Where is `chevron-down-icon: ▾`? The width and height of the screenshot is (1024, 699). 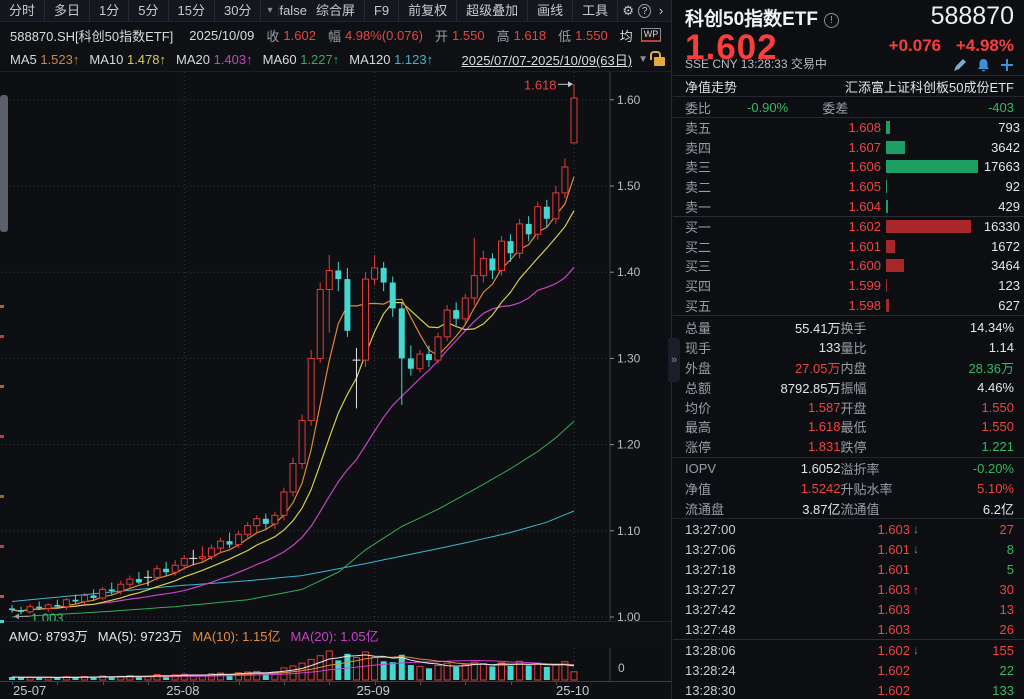 chevron-down-icon: ▾ is located at coordinates (270, 10).